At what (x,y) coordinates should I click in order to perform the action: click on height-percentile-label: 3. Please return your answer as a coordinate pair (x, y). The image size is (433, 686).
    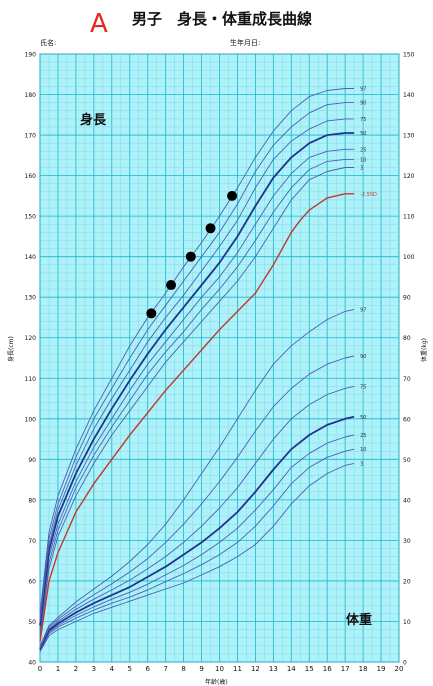
    Looking at the image, I should click on (361, 168).